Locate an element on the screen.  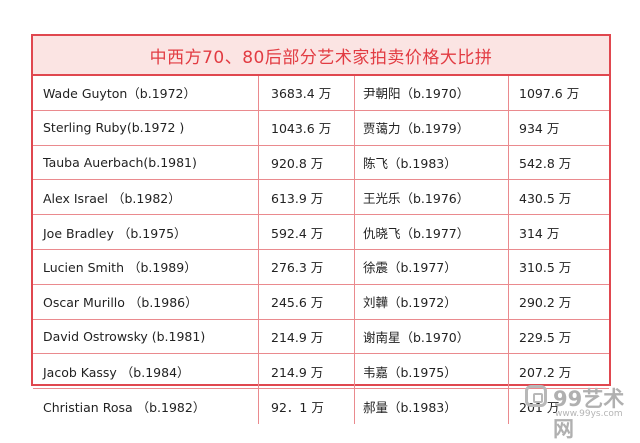
chinese-price-cell: 229.5 万 is located at coordinates (545, 337).